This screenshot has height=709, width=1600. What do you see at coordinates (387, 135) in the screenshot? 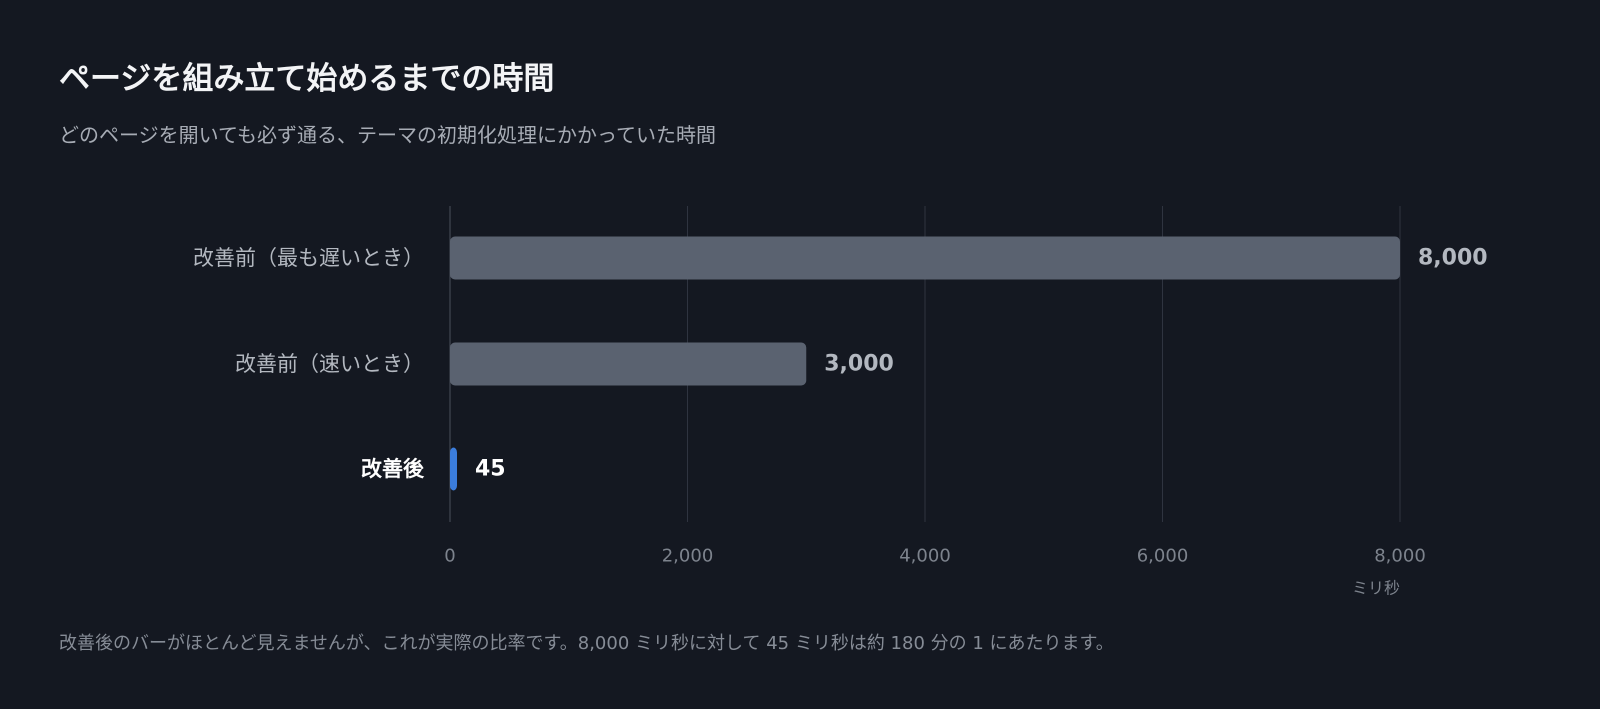
I see `chart-subtitle: どのページを開いても必ず通る、テーマの初期化処理にかかっていた時間` at bounding box center [387, 135].